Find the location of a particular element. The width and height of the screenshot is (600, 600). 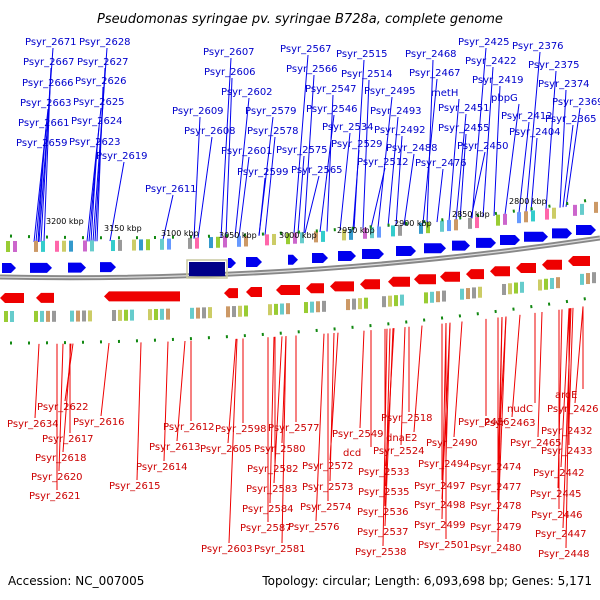

gene-label: Psyr_2567 is located at coordinates (306, 49).